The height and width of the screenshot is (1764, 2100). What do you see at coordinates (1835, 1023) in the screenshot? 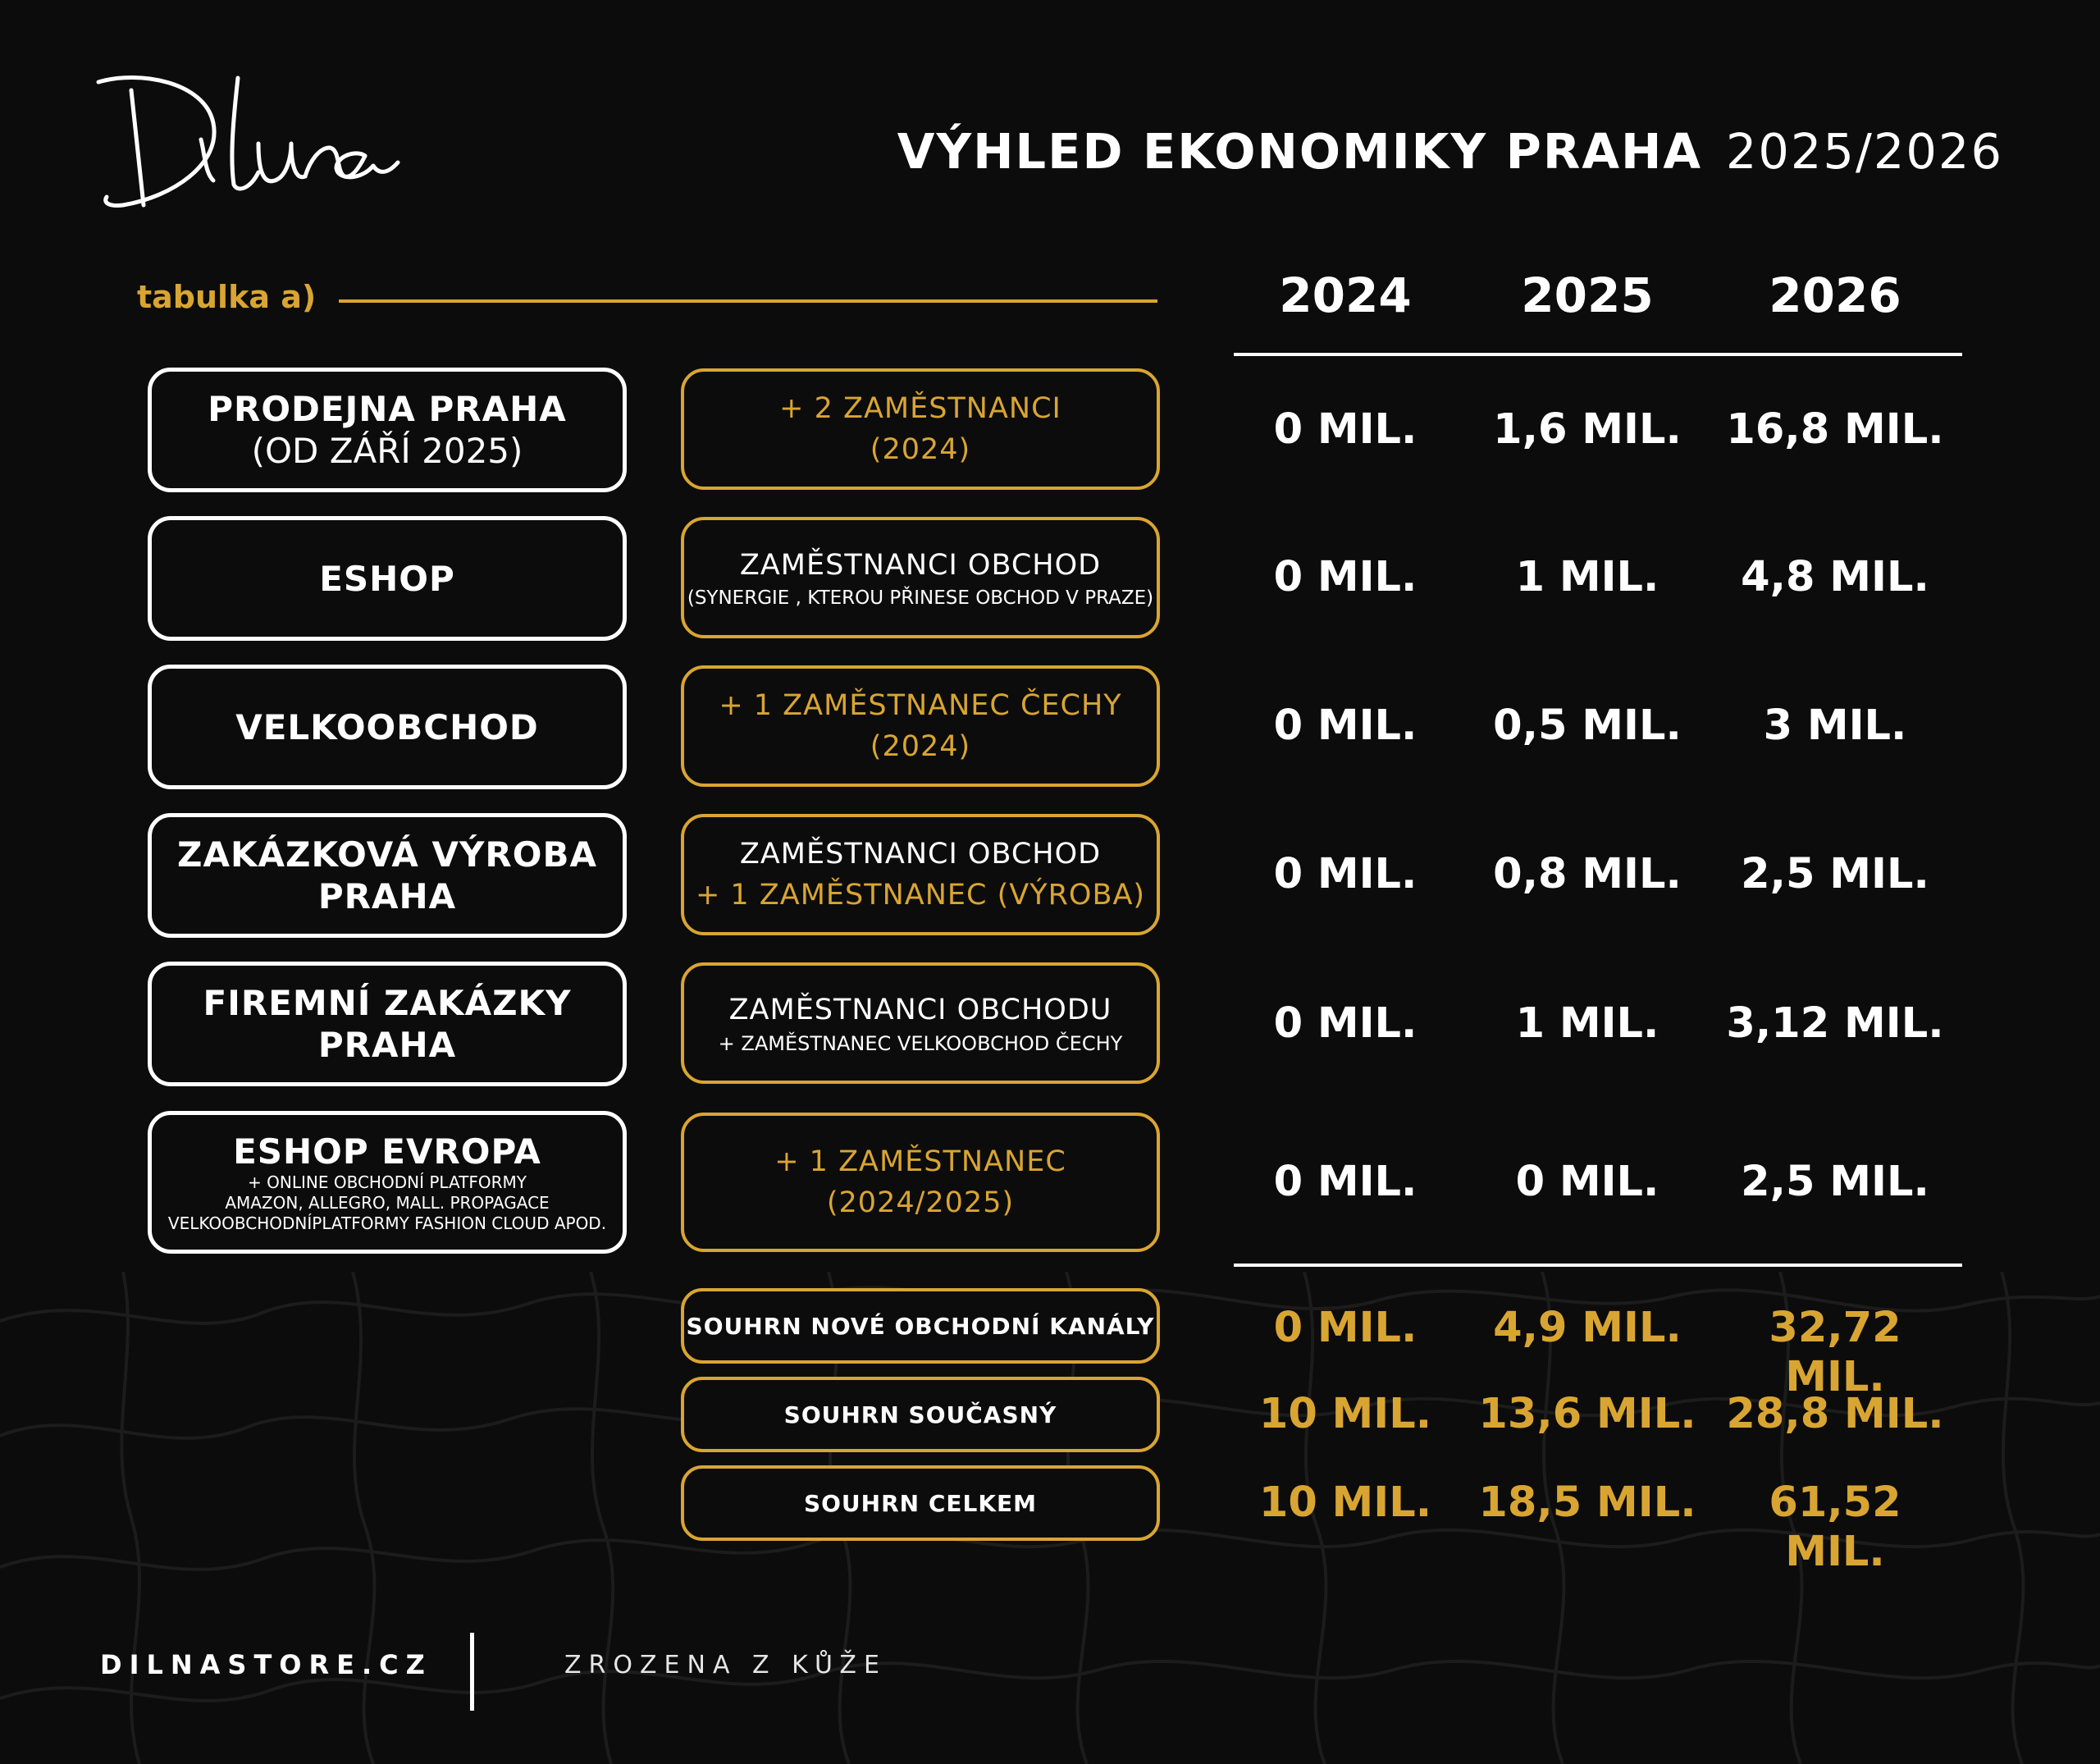
I see `value-2026: 3,12 MIL.` at bounding box center [1835, 1023].